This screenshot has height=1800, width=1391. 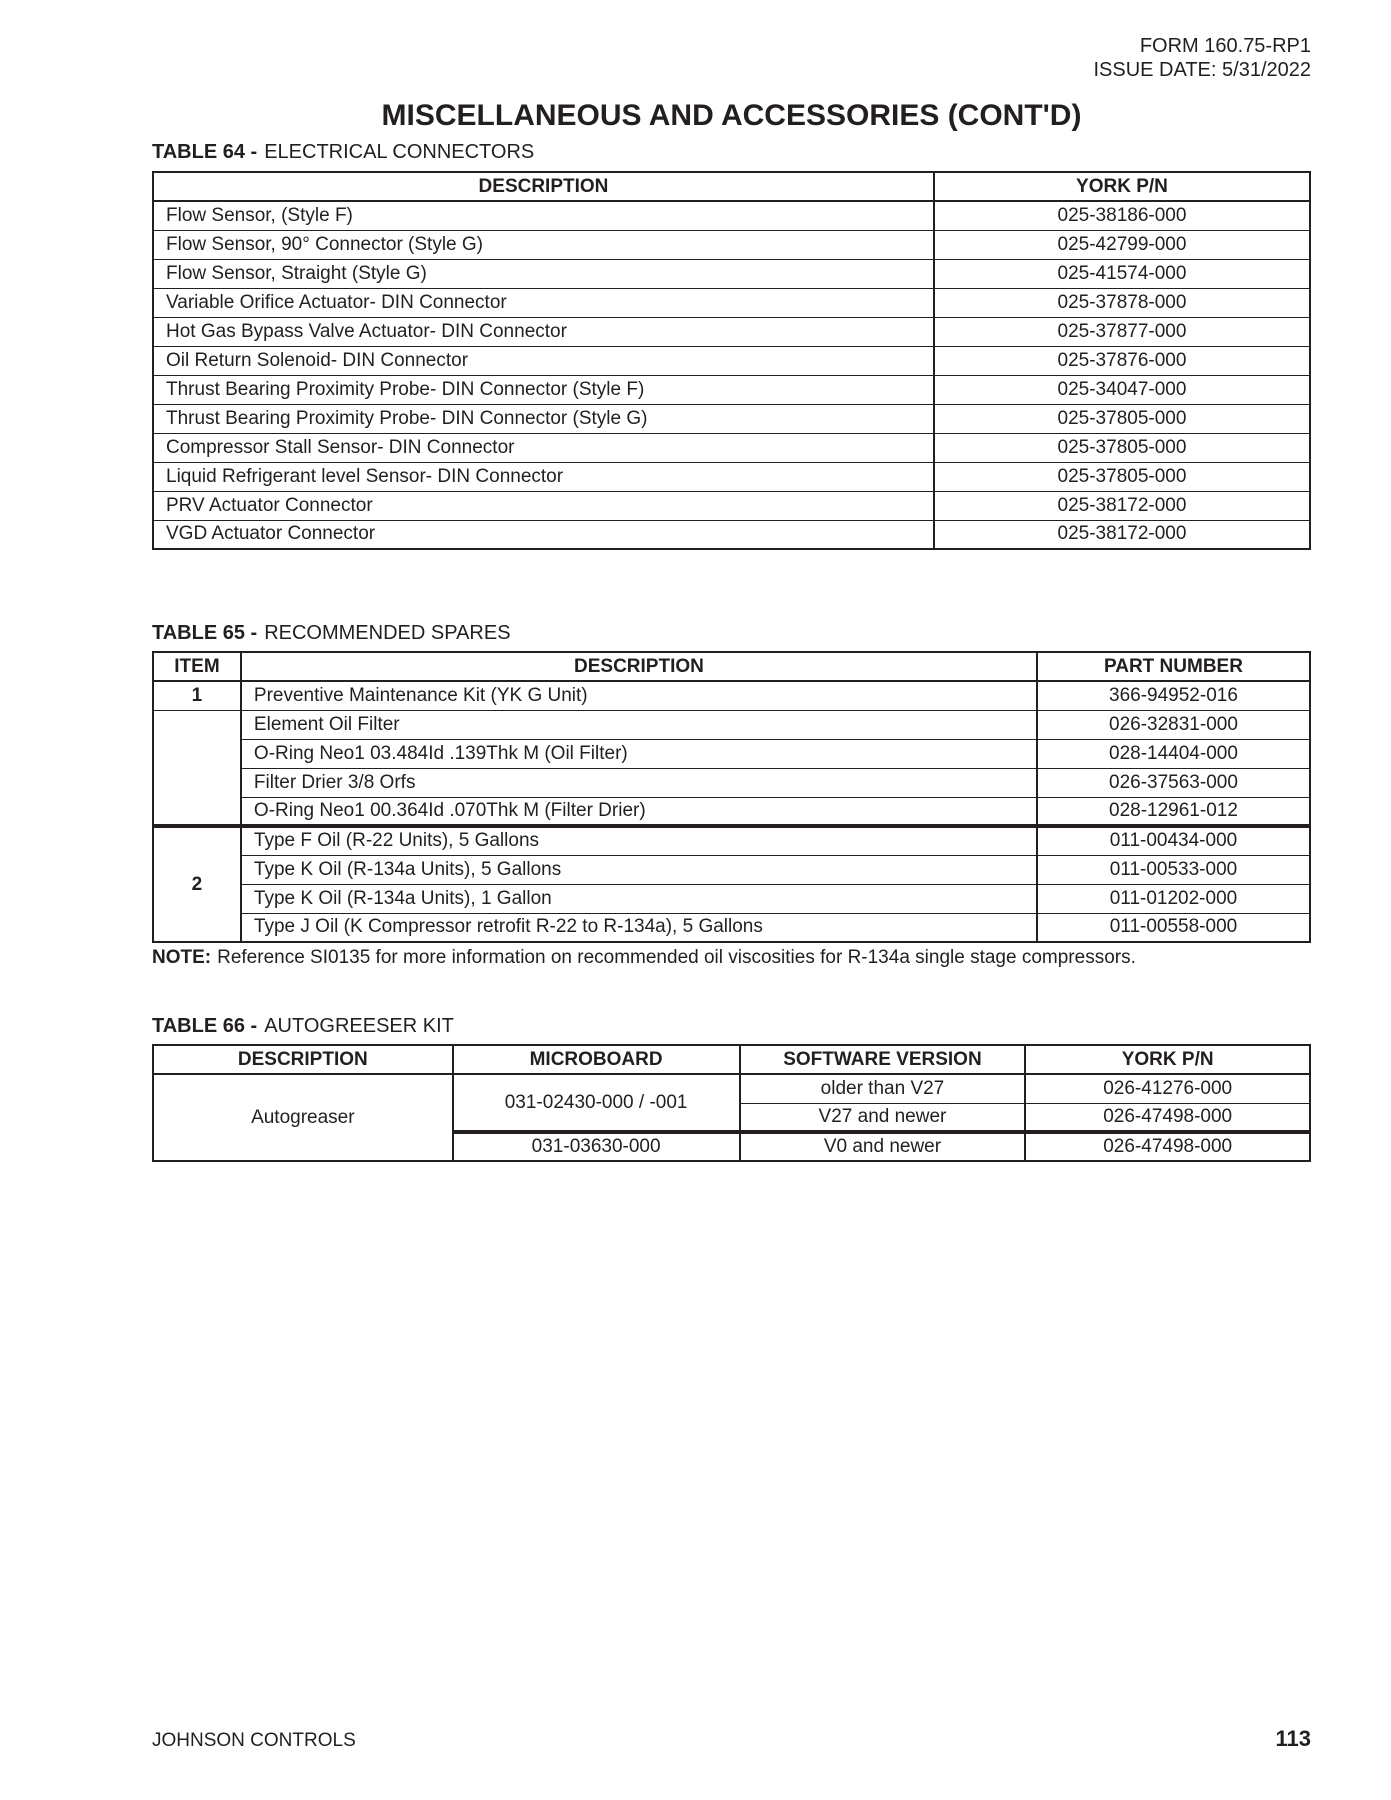 I want to click on software-version-cell: V0 and newer, so click(x=882, y=1146).